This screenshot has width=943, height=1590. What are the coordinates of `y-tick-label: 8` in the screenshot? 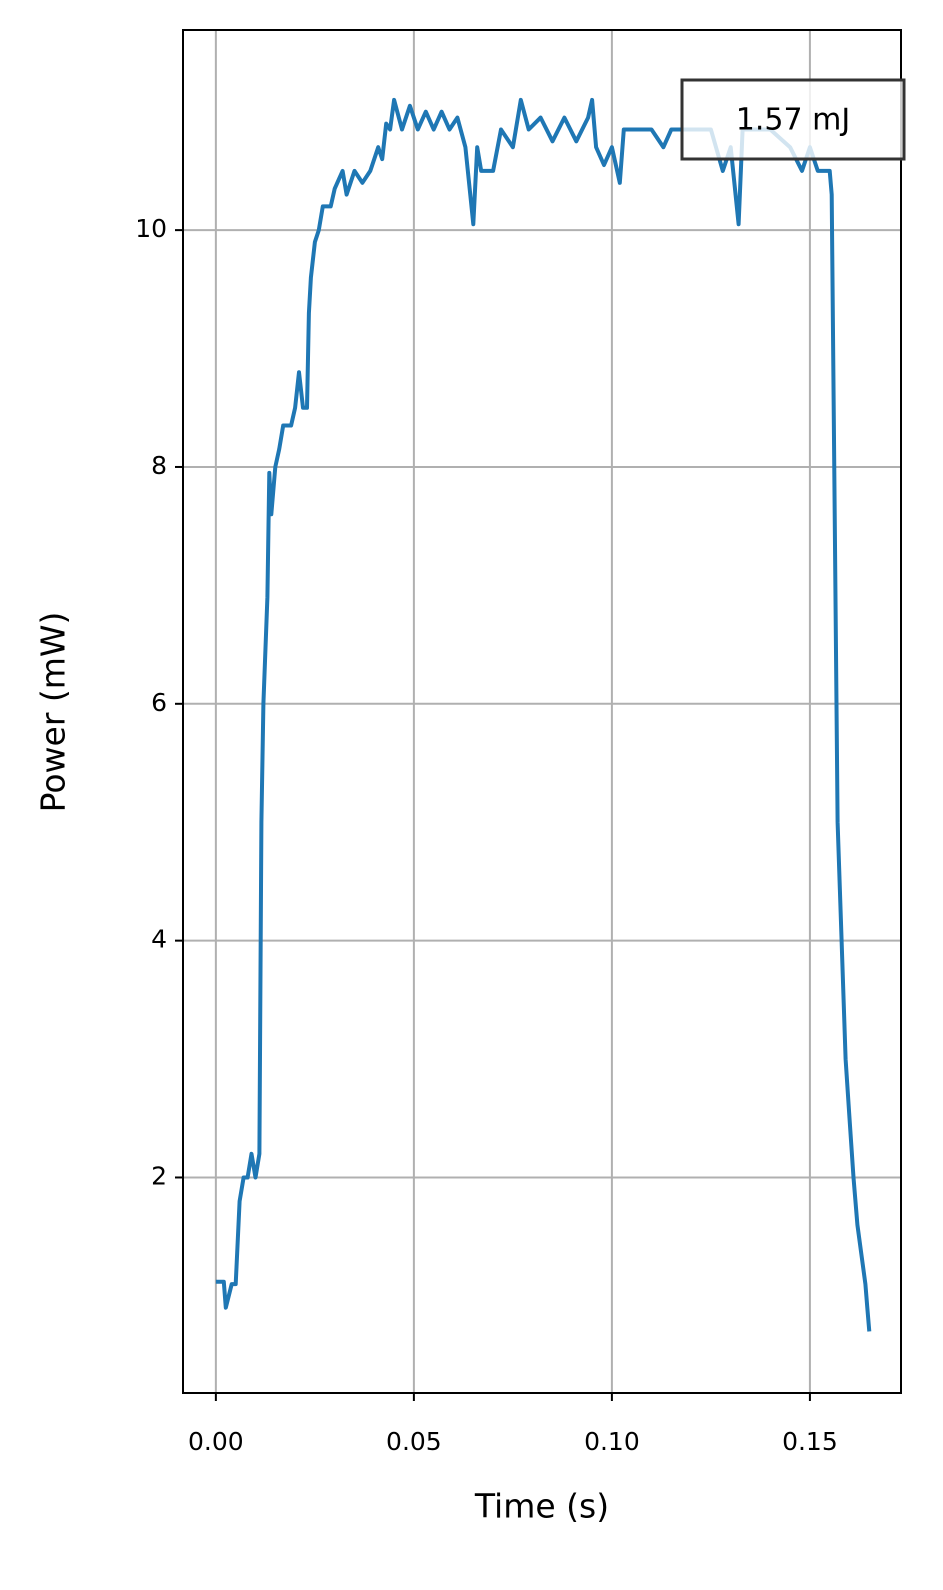 It's located at (159, 465).